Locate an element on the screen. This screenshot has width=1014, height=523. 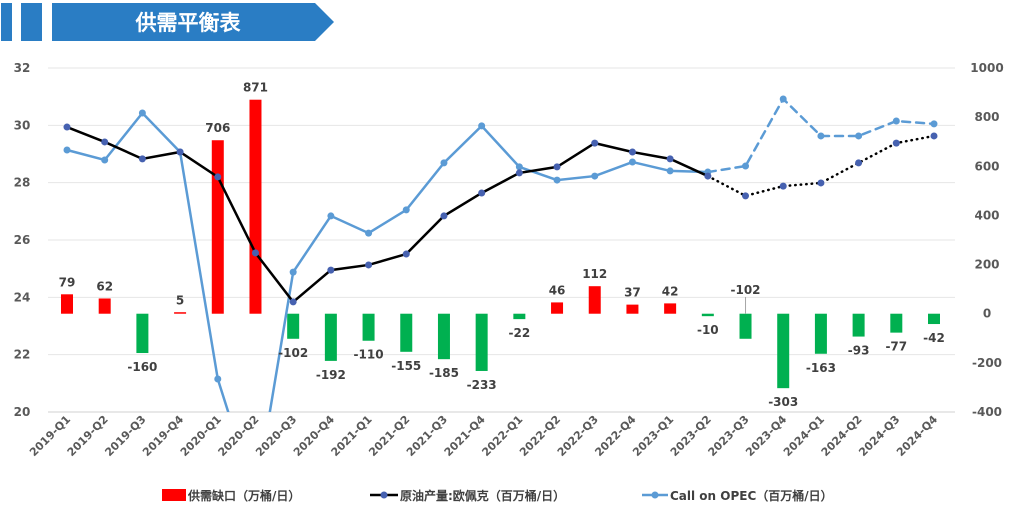
legend-marker-call-on-opec is located at coordinates (655, 495).